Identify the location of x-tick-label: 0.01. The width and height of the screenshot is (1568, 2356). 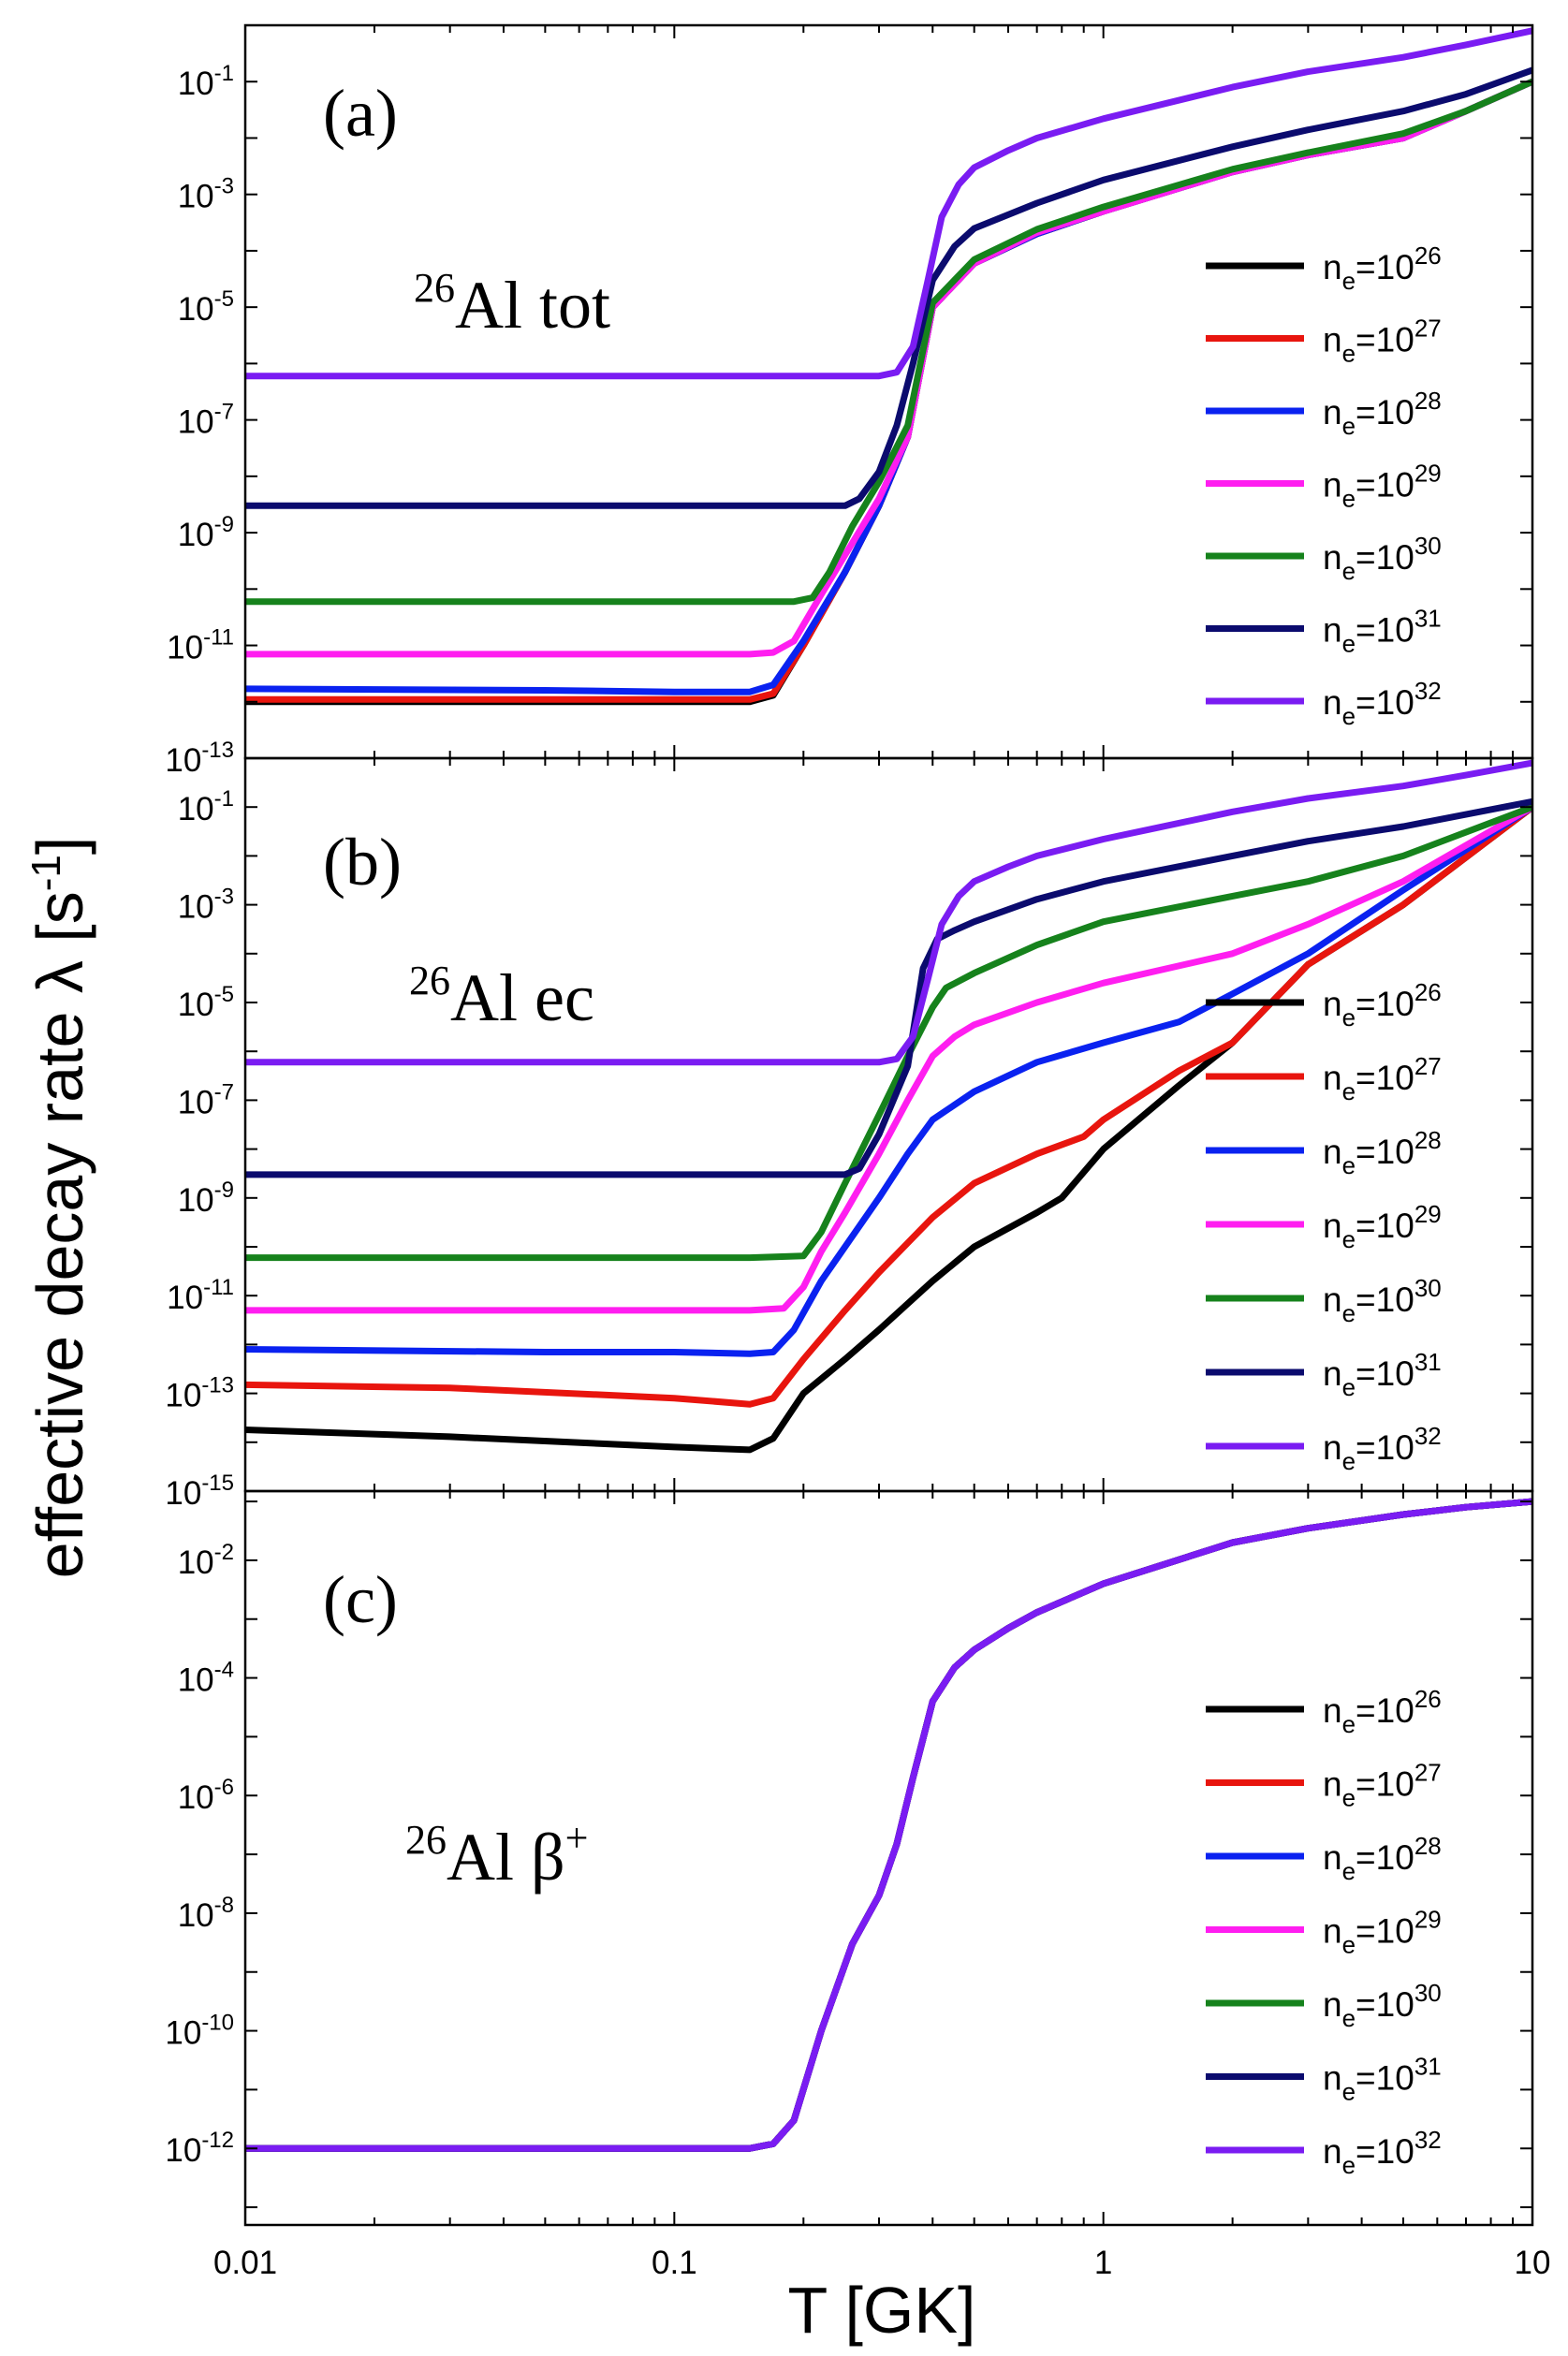
(245, 2263).